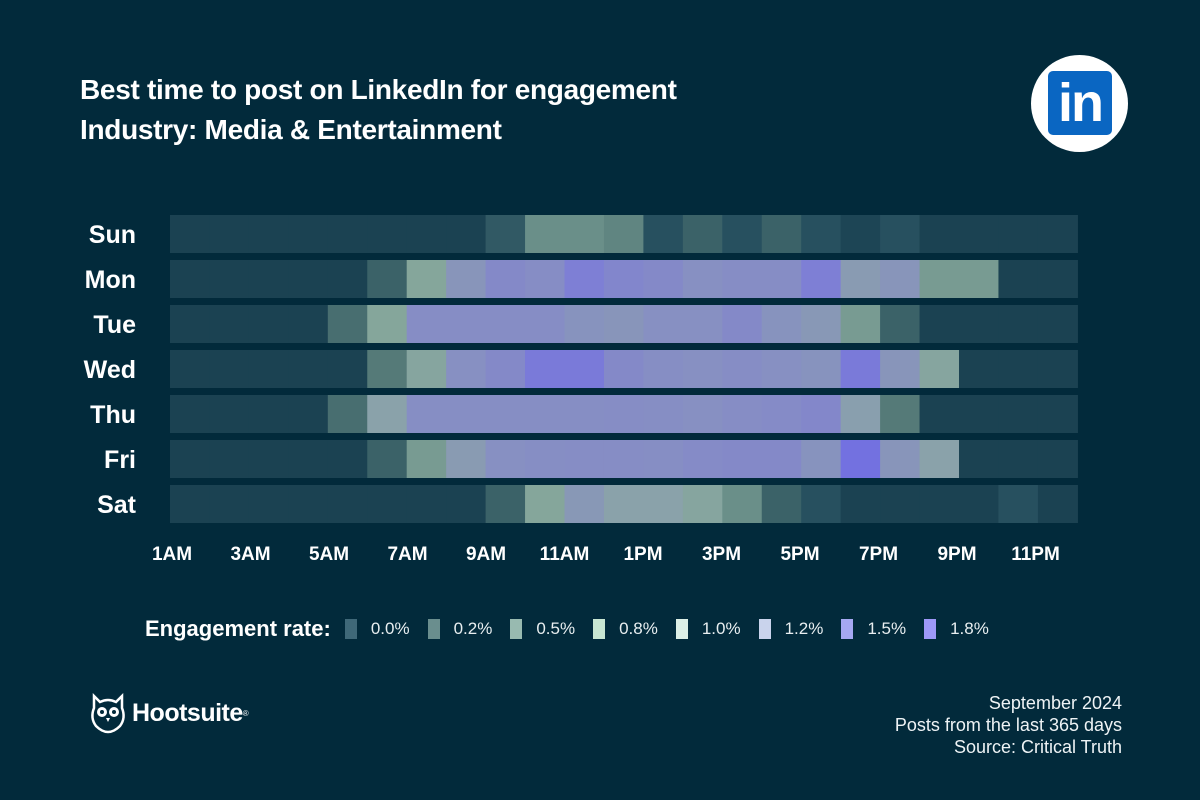 This screenshot has height=800, width=1200. Describe the element at coordinates (584, 324) in the screenshot. I see `heatmap-cell-tue-11am` at that location.